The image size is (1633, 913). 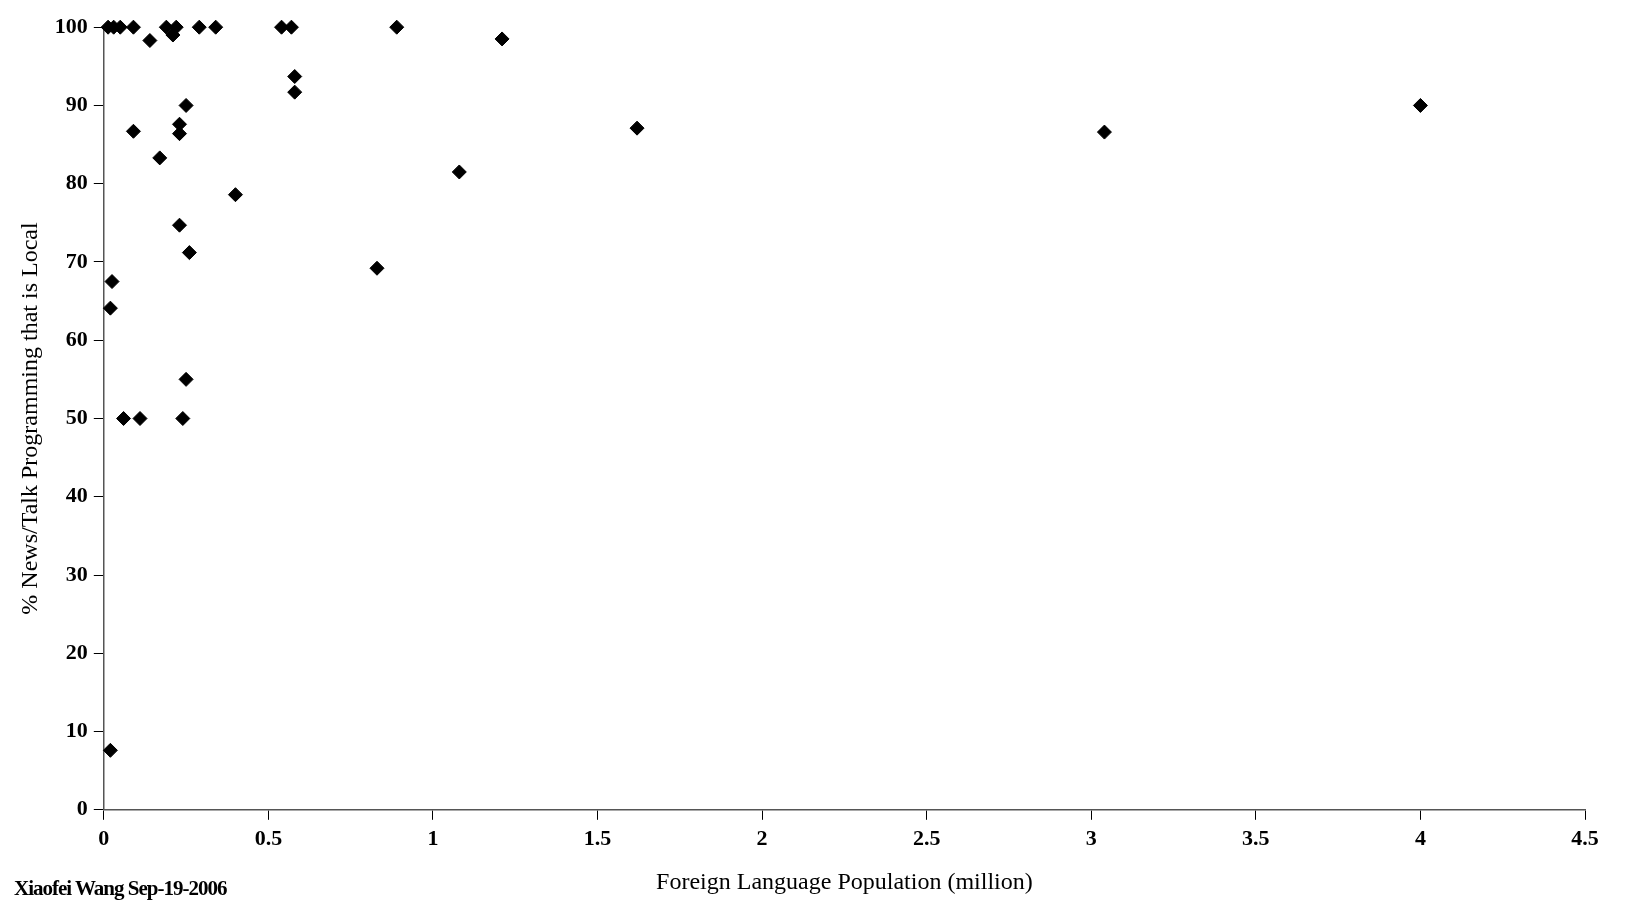 What do you see at coordinates (76, 260) in the screenshot?
I see `y-tick-label: 70` at bounding box center [76, 260].